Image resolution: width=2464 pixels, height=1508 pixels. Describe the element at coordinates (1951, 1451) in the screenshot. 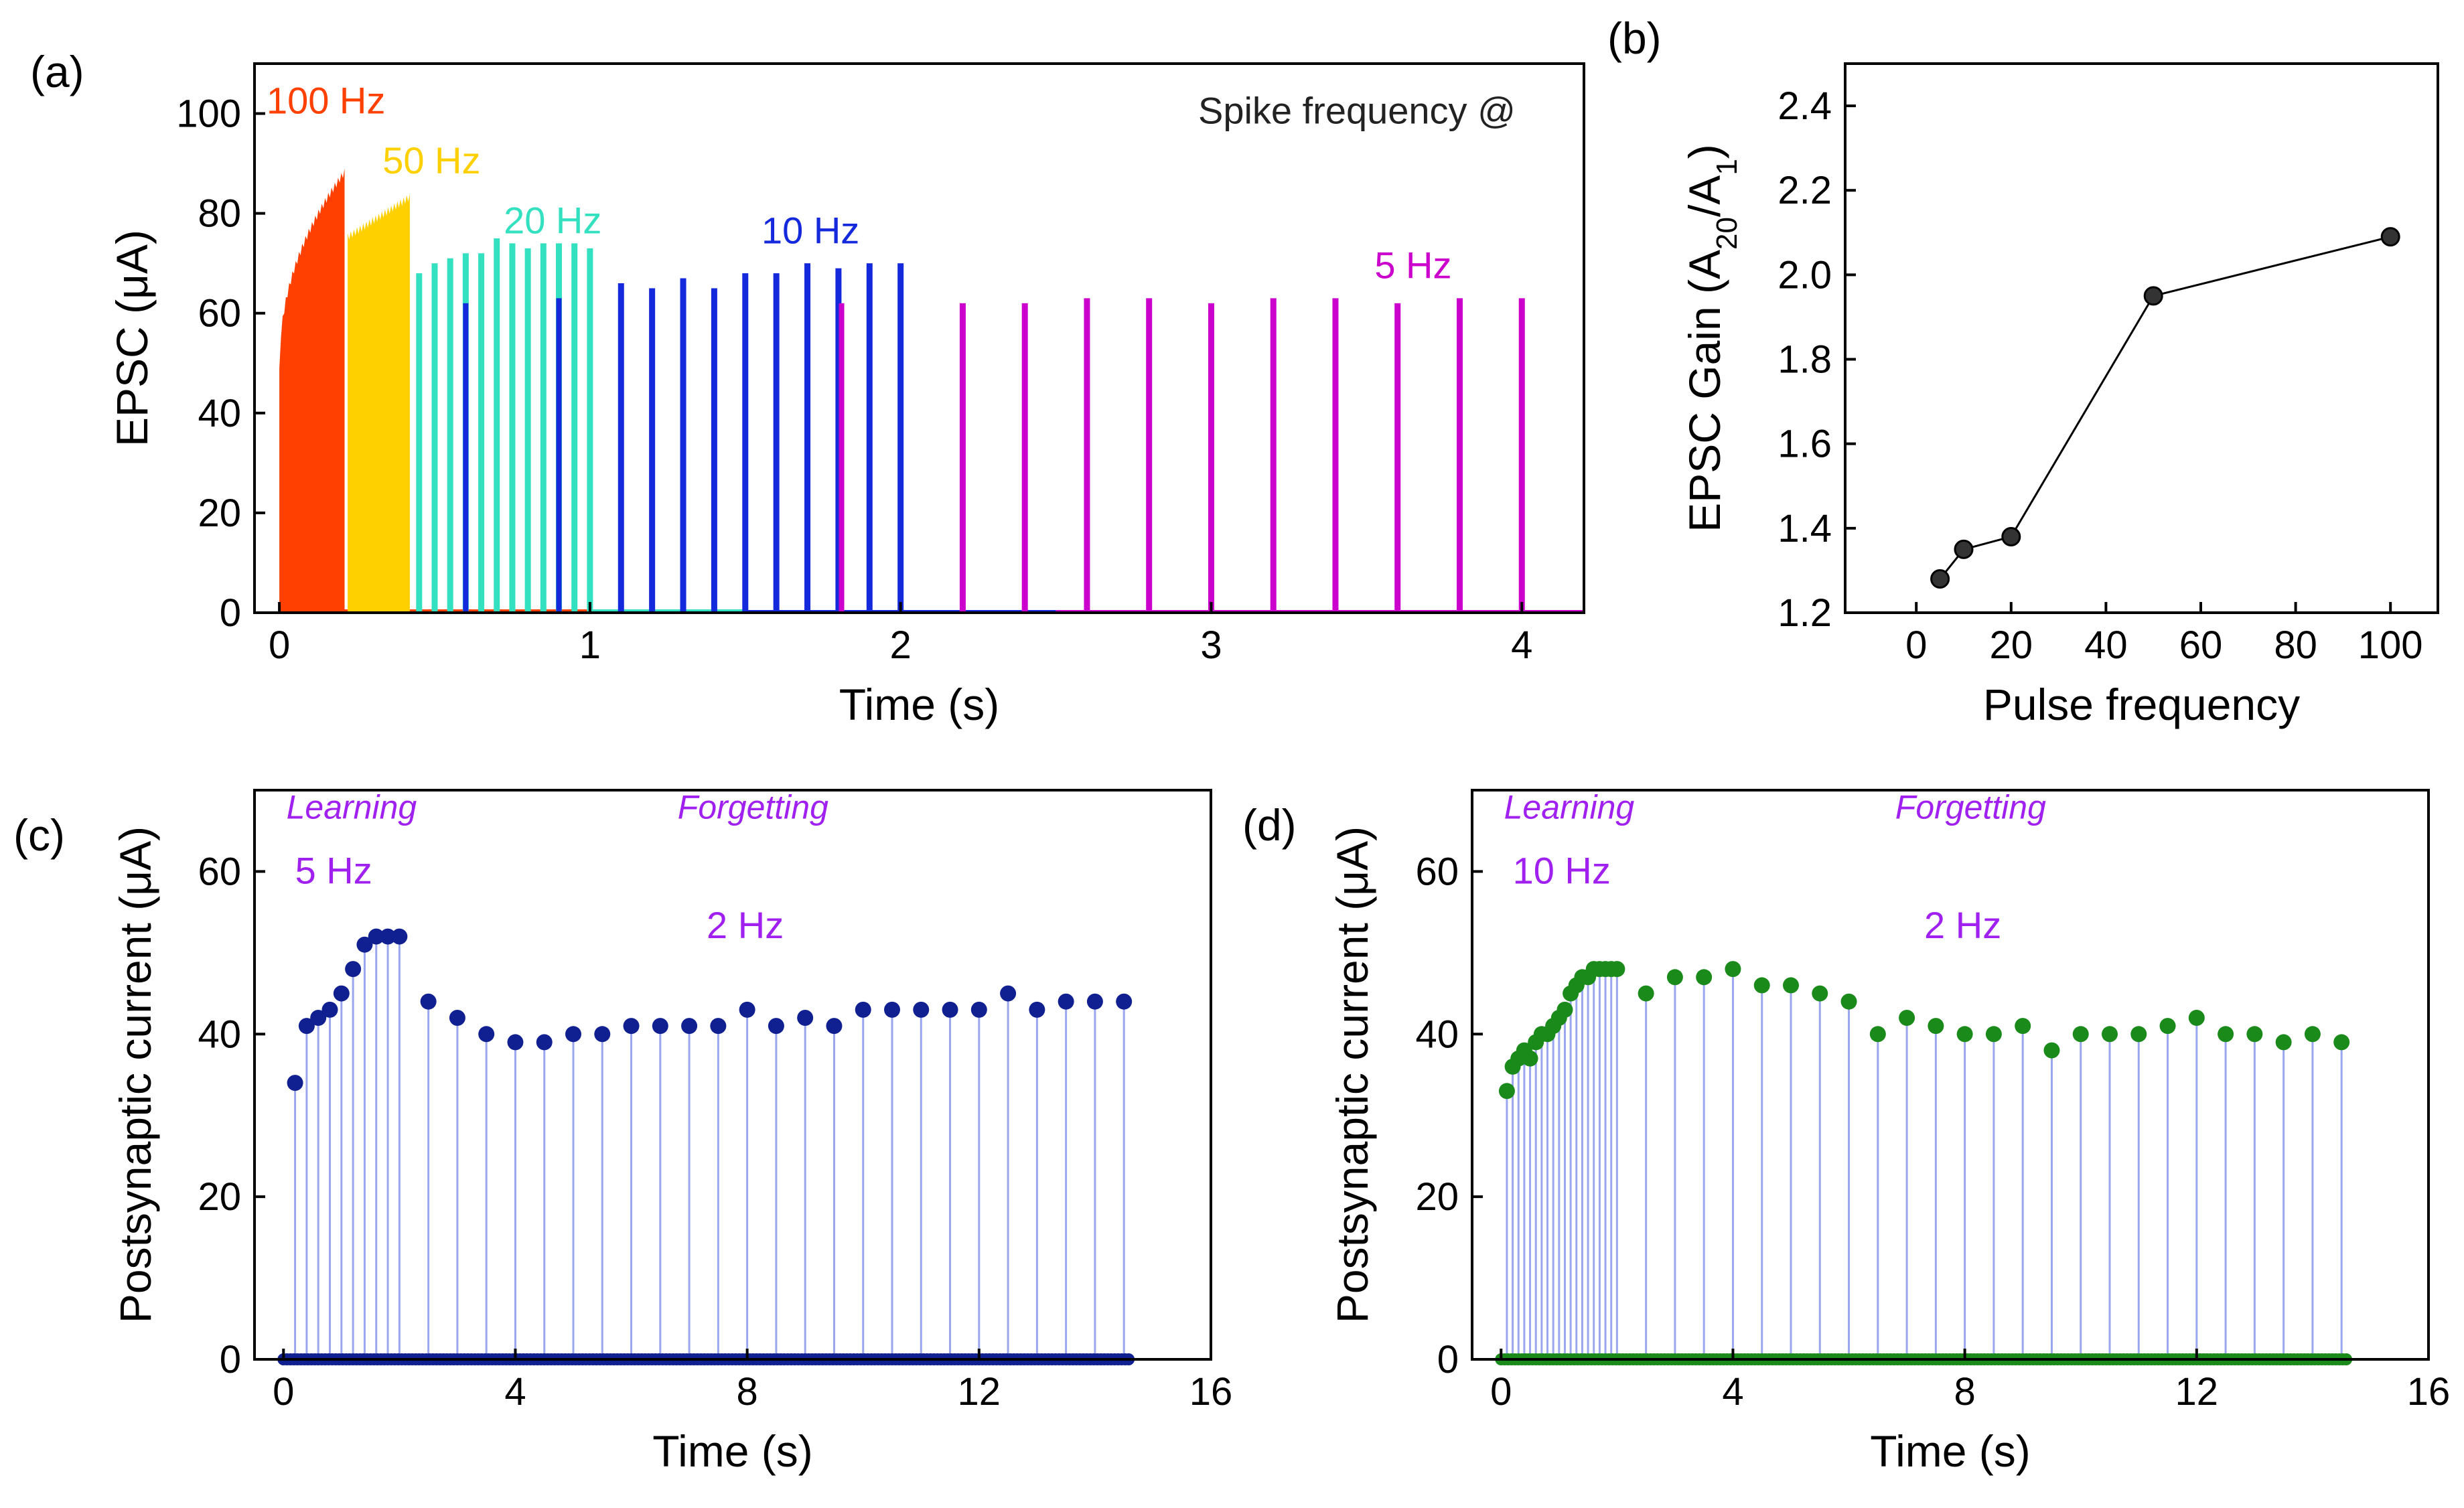

I see `x-axis-label: Time (s)` at that location.